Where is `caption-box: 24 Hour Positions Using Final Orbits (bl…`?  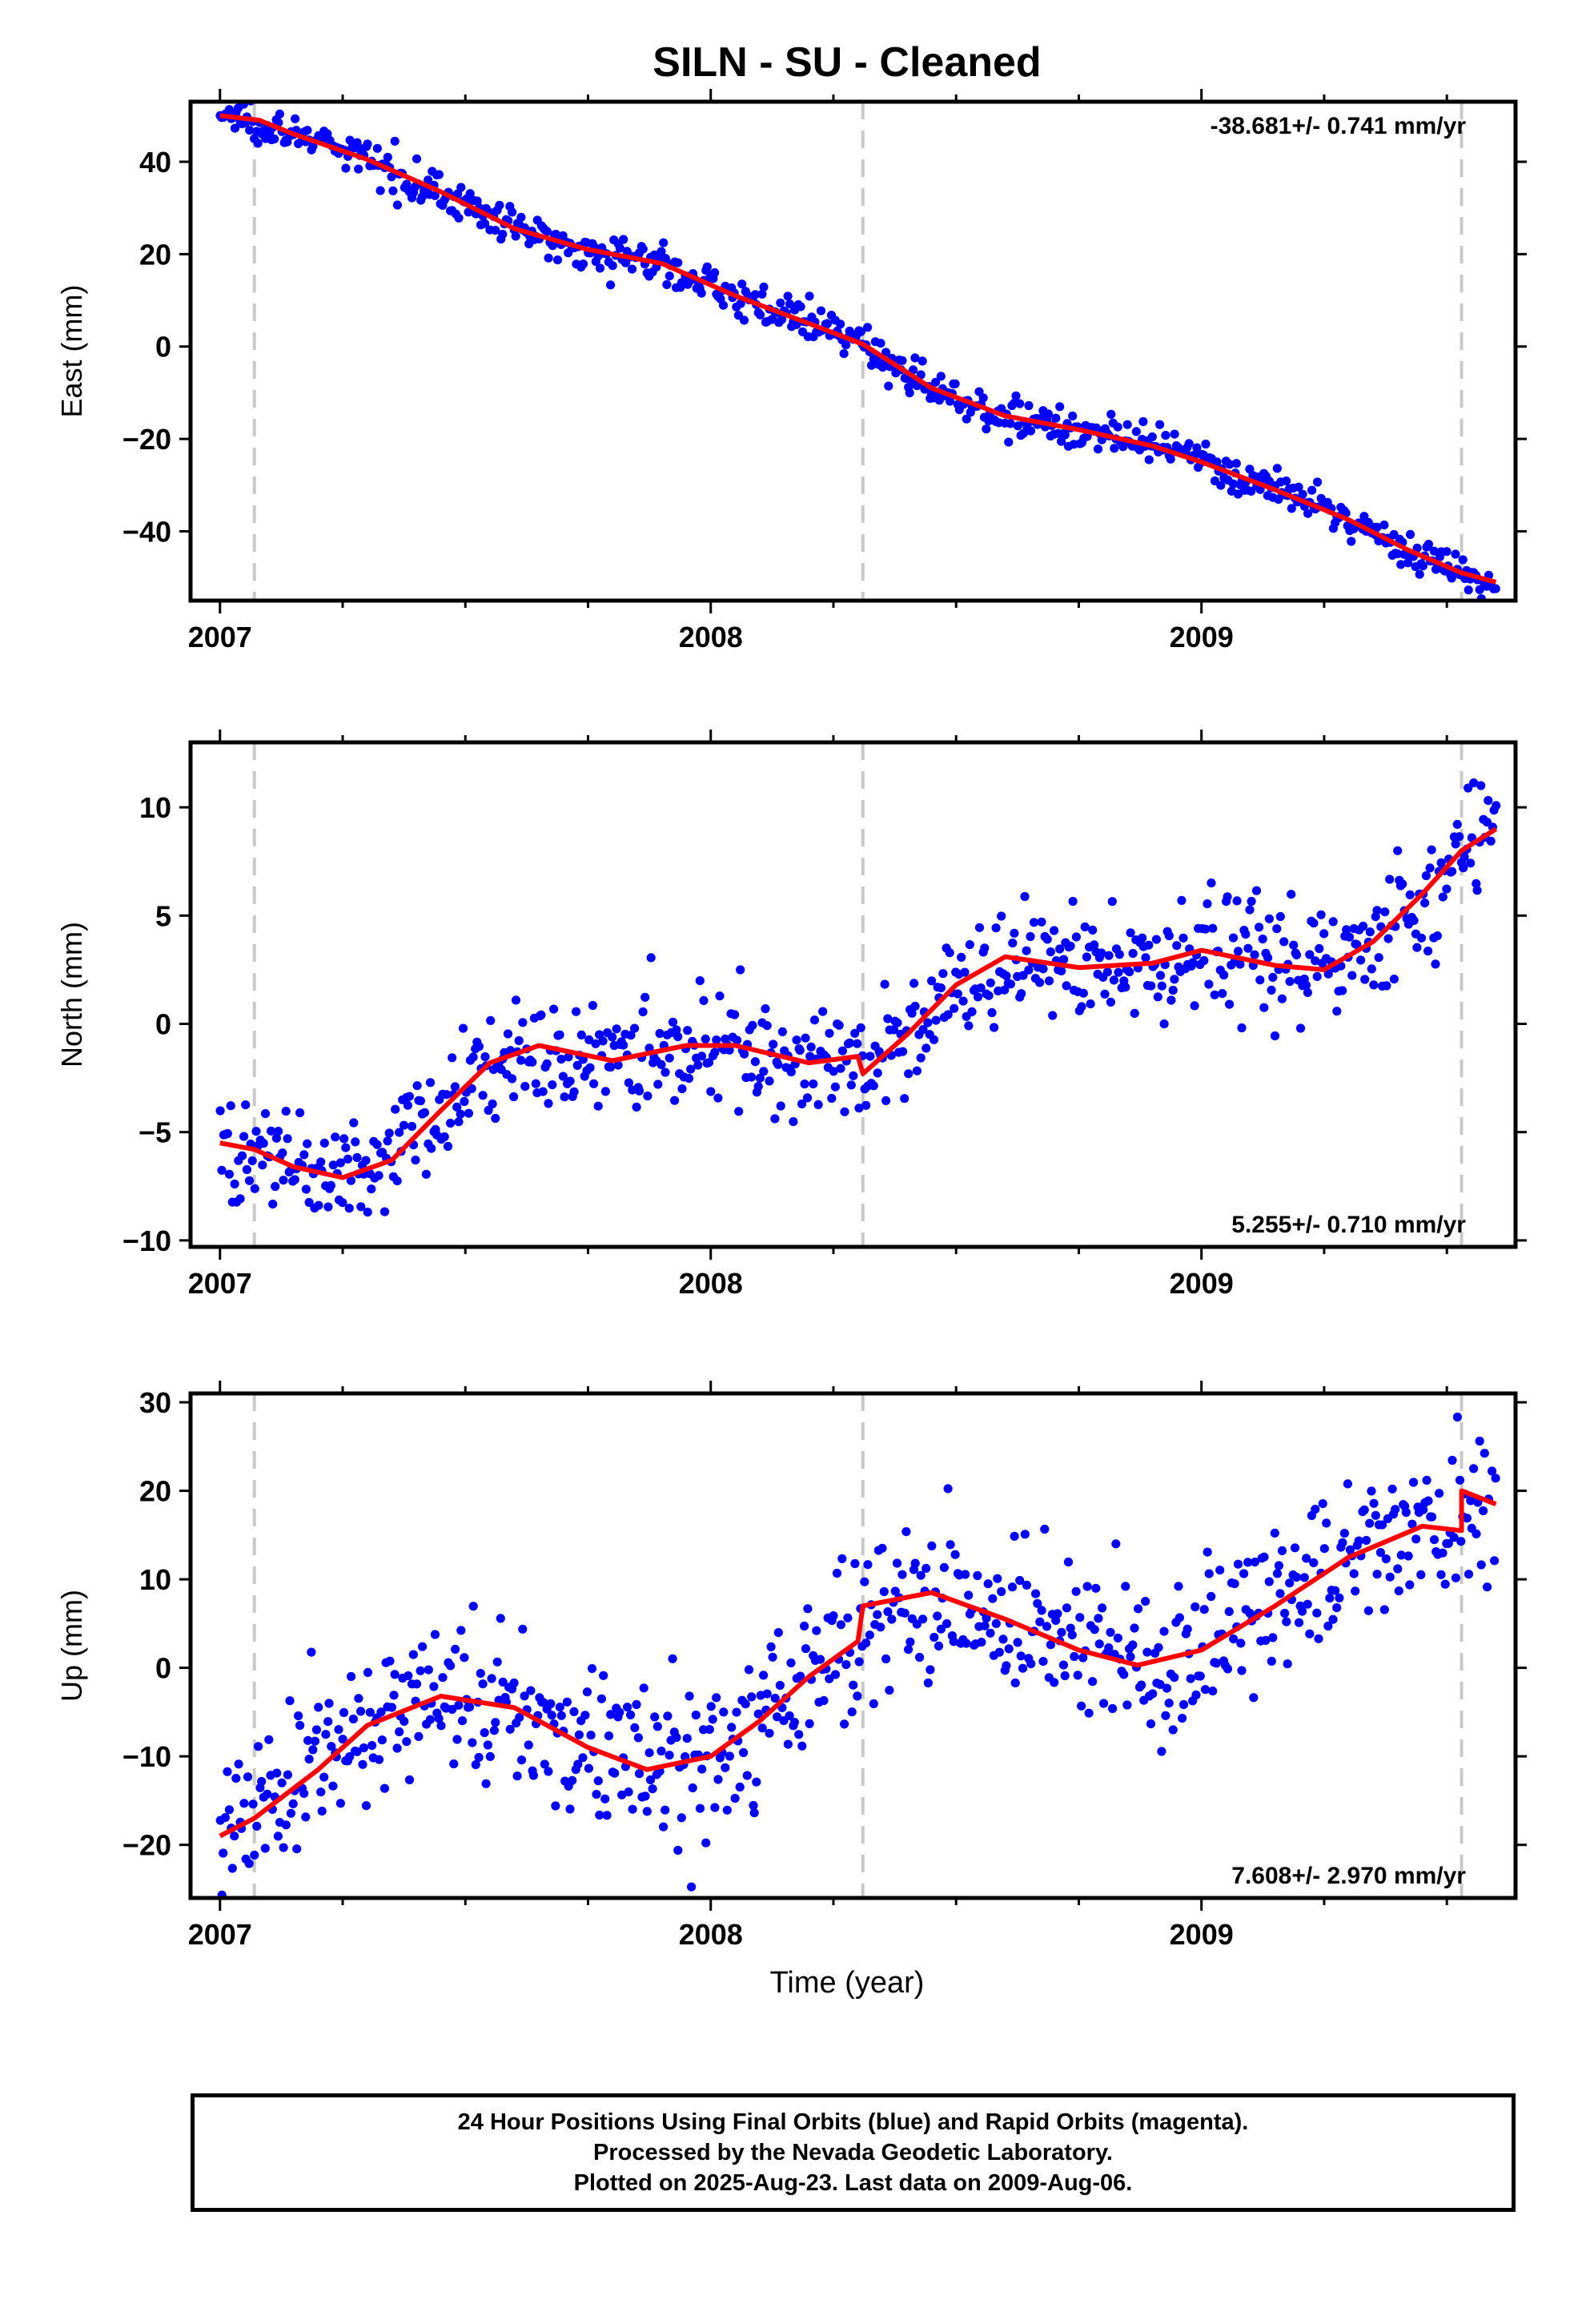
caption-box: 24 Hour Positions Using Final Orbits (bl… is located at coordinates (853, 2152).